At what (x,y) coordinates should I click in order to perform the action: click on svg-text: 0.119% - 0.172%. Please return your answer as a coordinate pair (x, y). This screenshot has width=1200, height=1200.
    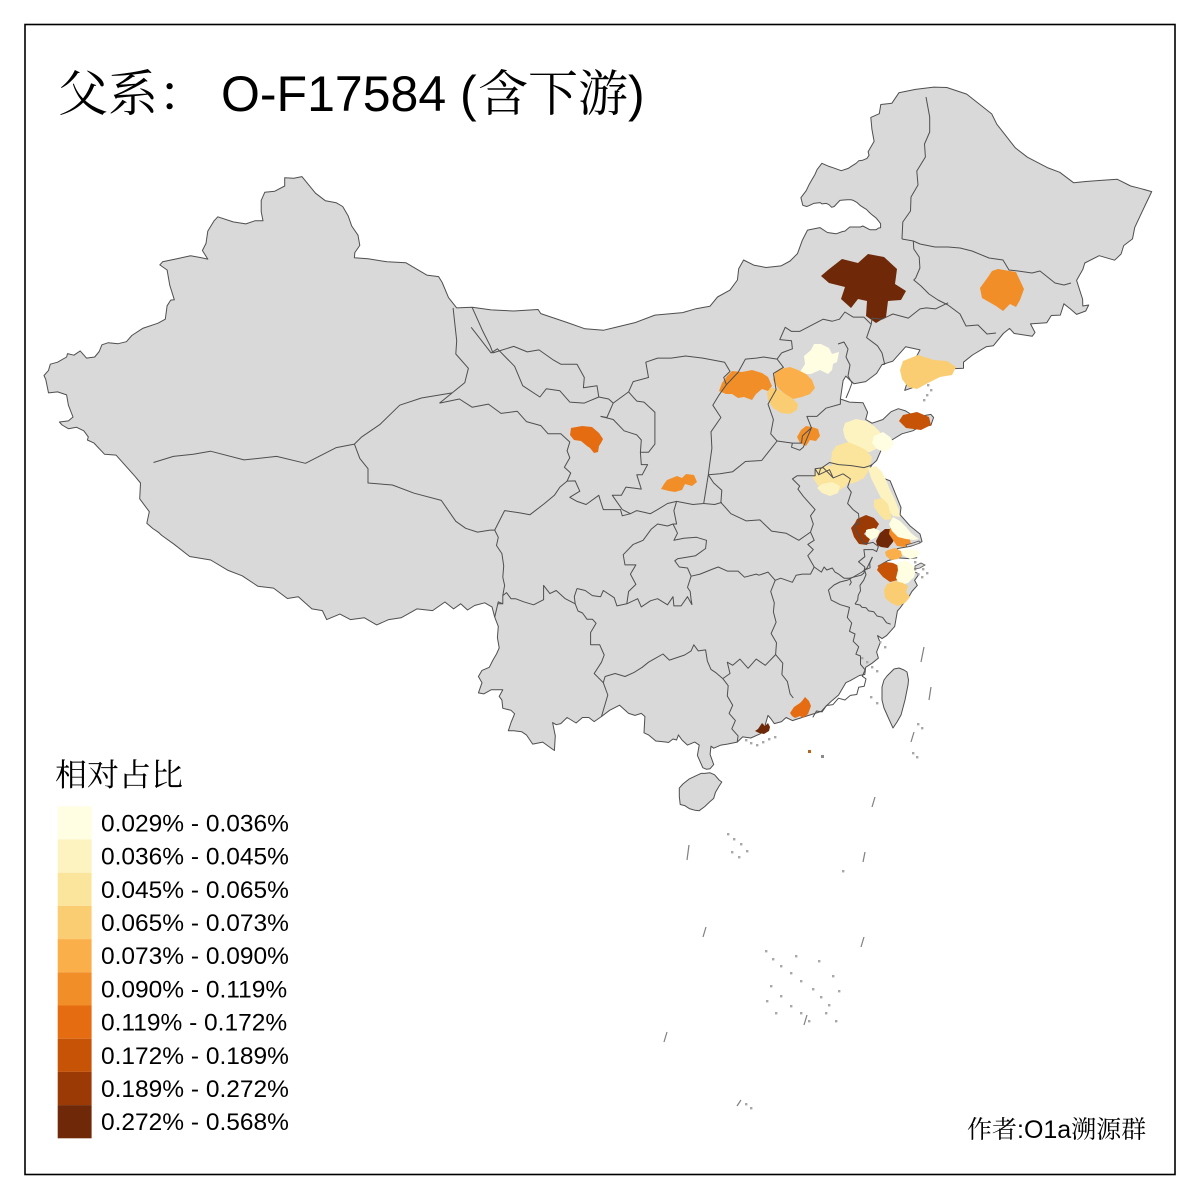
    Looking at the image, I should click on (194, 1023).